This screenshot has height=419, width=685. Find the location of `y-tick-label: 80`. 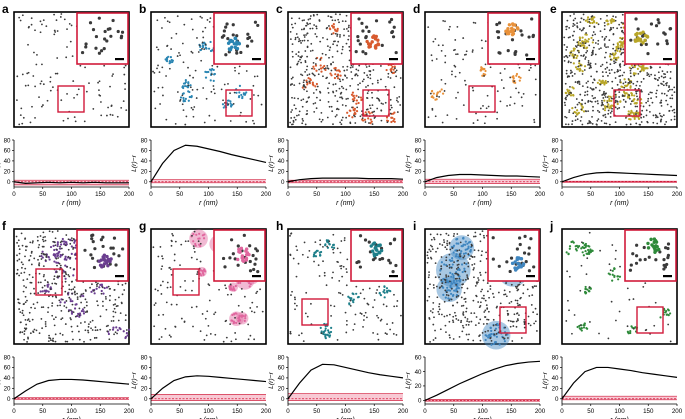

y-tick-label: 80 is located at coordinates (7, 357).